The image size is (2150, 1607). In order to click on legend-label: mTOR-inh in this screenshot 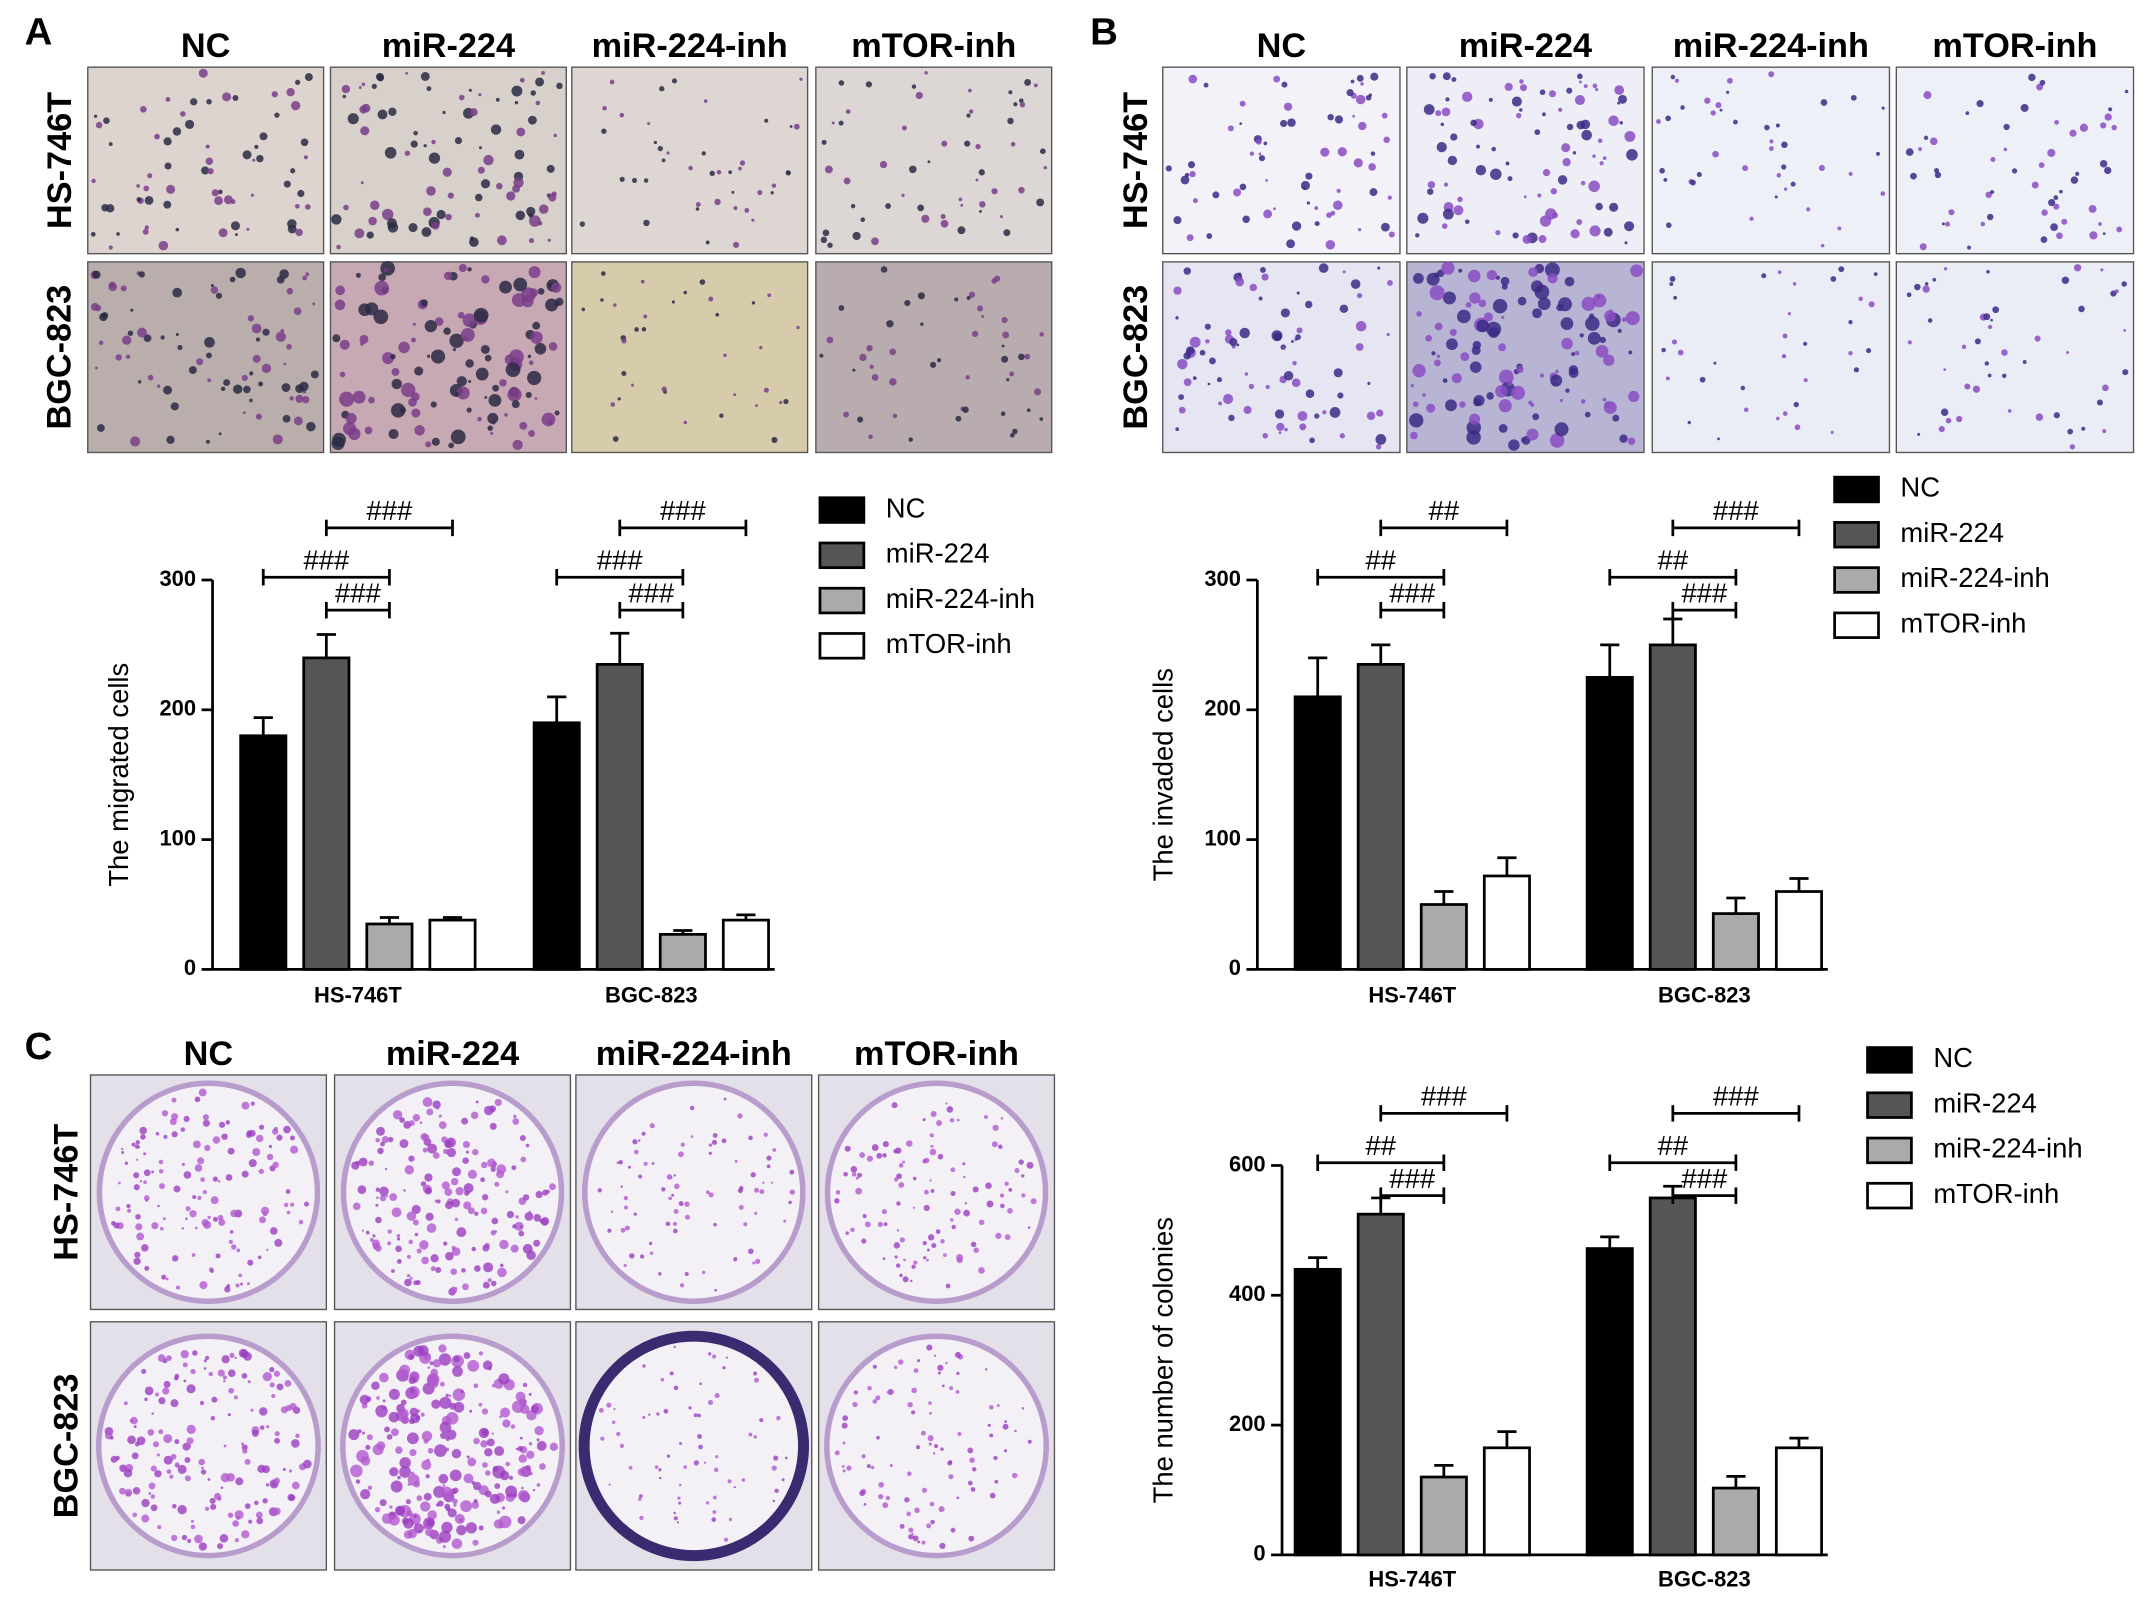, I will do `click(949, 643)`.